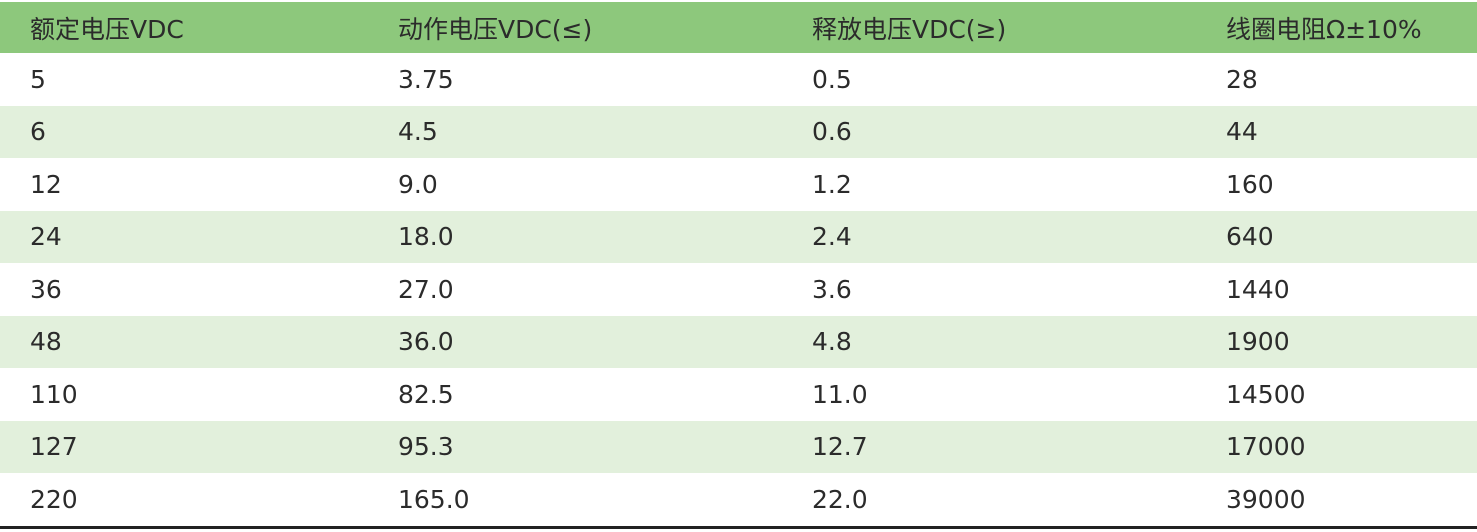  What do you see at coordinates (434, 499) in the screenshot?
I see `table-cell: 165.0` at bounding box center [434, 499].